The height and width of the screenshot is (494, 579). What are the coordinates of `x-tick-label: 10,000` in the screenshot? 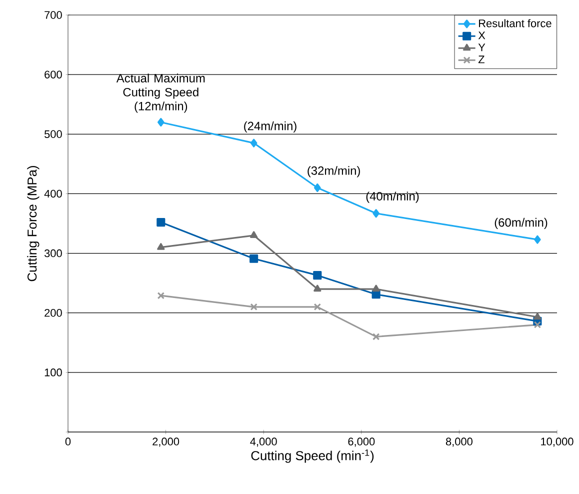 It's located at (557, 442).